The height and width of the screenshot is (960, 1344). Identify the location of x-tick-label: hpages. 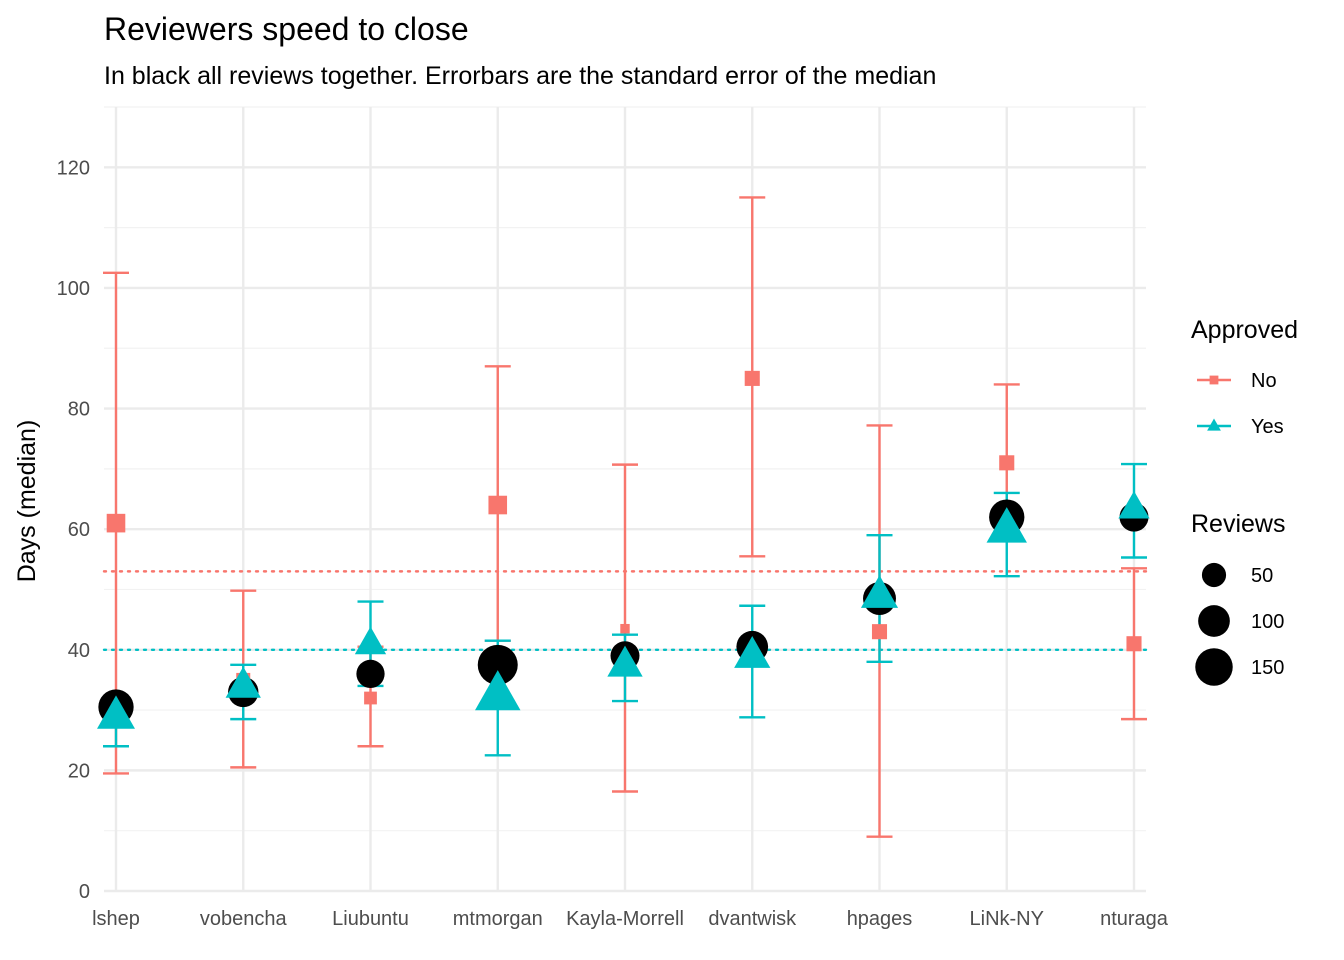
(880, 919).